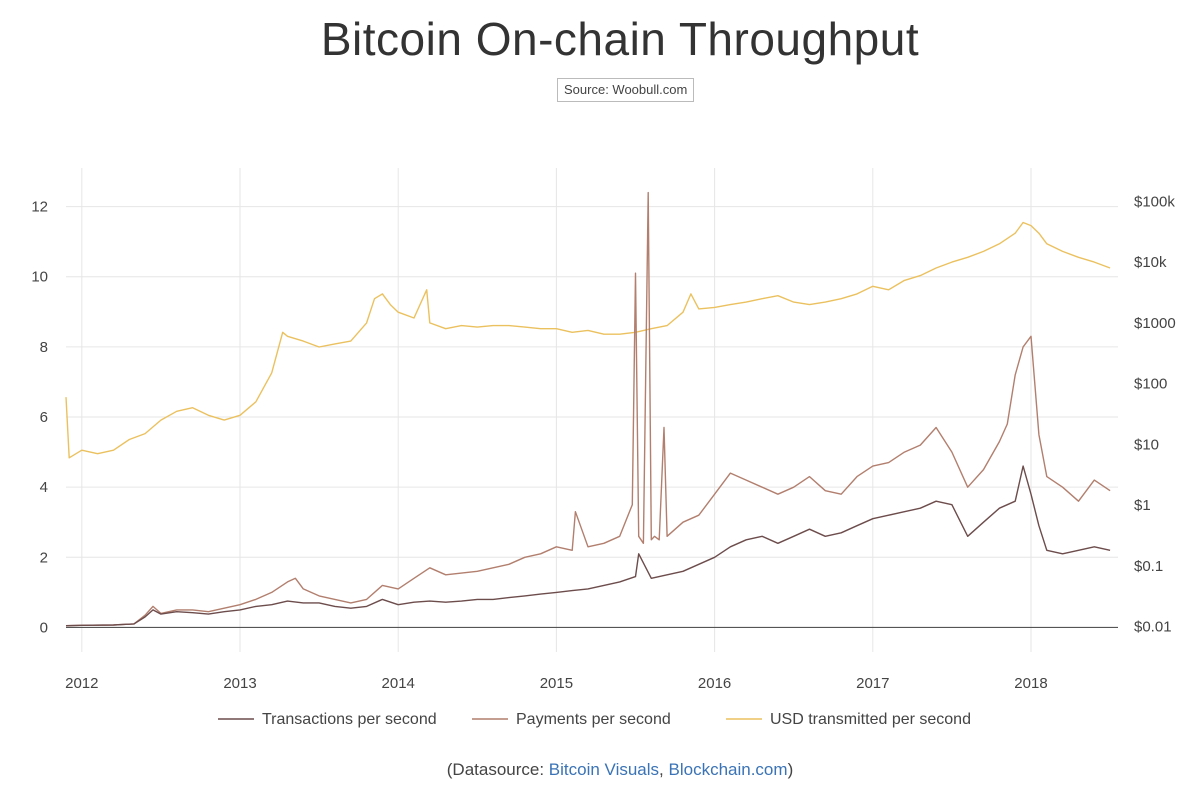  Describe the element at coordinates (728, 769) in the screenshot. I see `blockchain-link: Blockchain.com` at that location.